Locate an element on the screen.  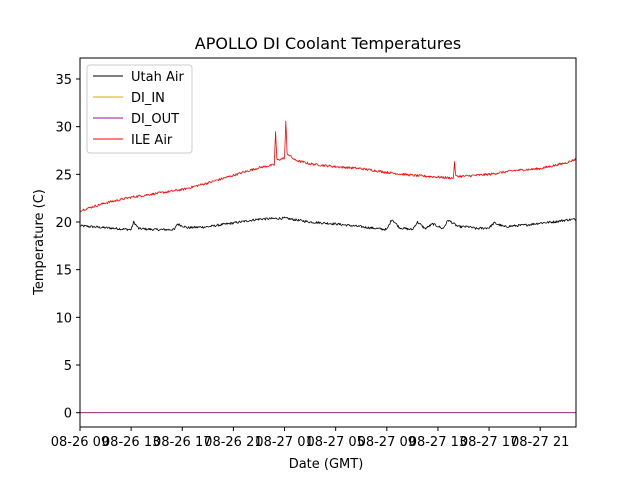
y-tick-label: 35 is located at coordinates (63, 80).